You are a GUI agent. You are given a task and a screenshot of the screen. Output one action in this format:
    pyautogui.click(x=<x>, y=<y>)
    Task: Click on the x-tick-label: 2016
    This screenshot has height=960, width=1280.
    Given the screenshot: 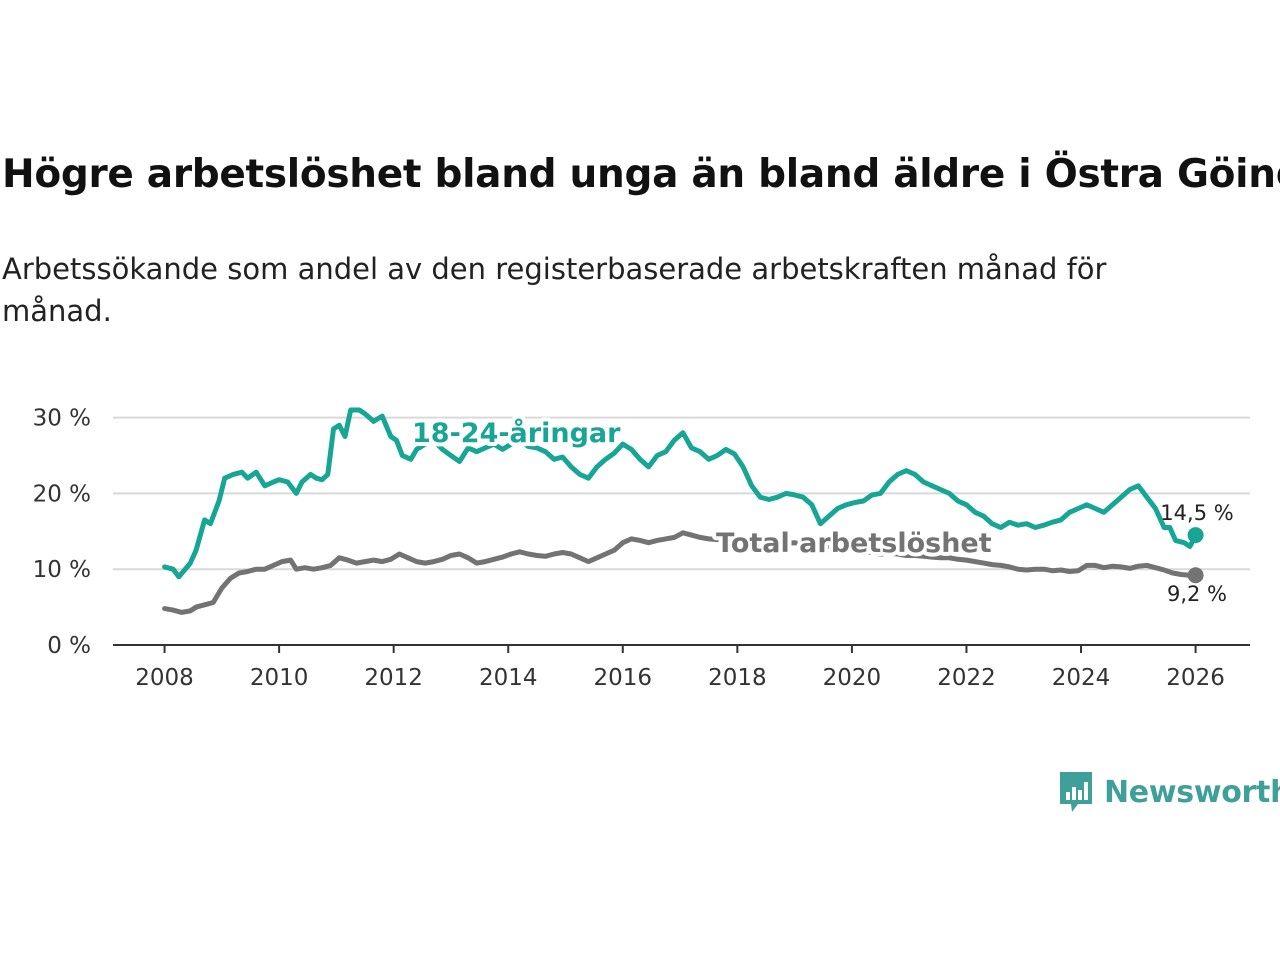 What is the action you would take?
    pyautogui.click(x=623, y=678)
    